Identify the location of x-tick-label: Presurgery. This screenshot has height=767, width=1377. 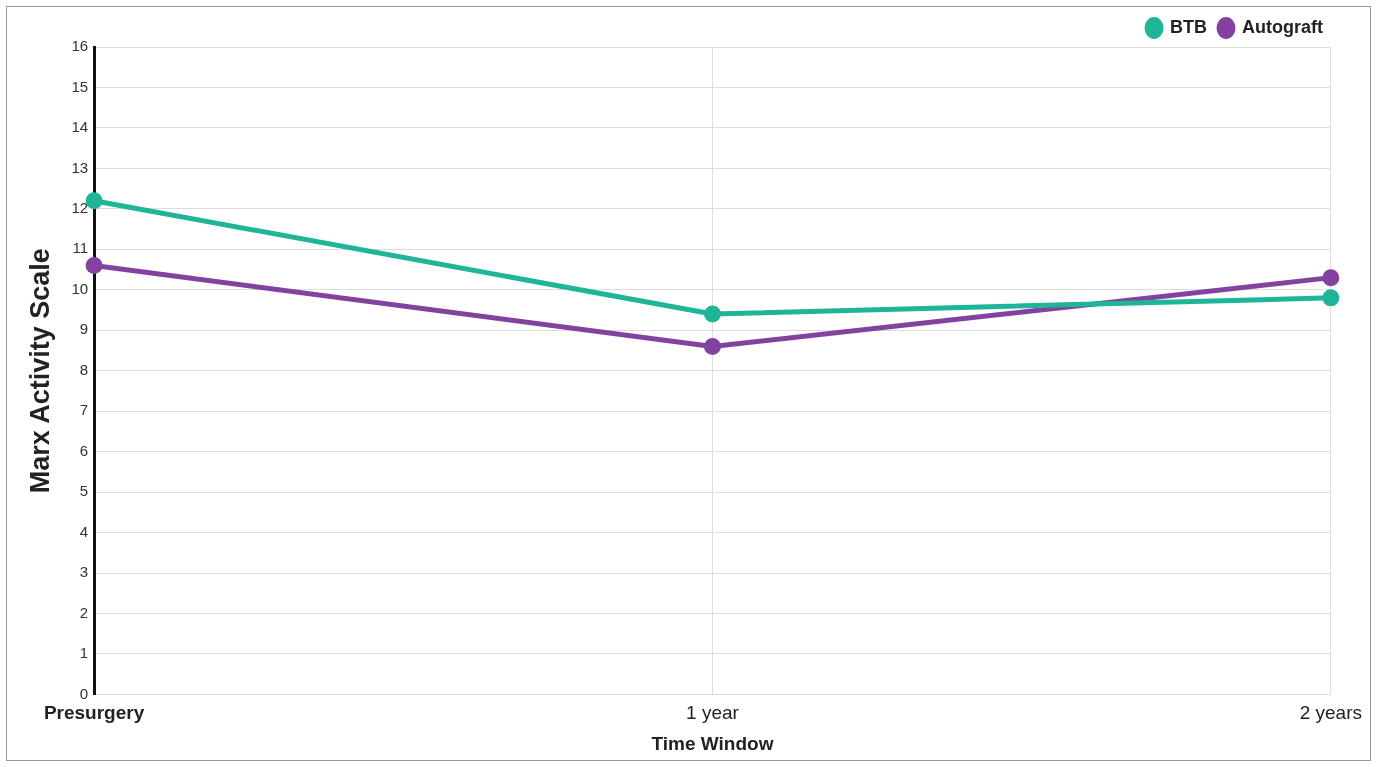
(94, 713).